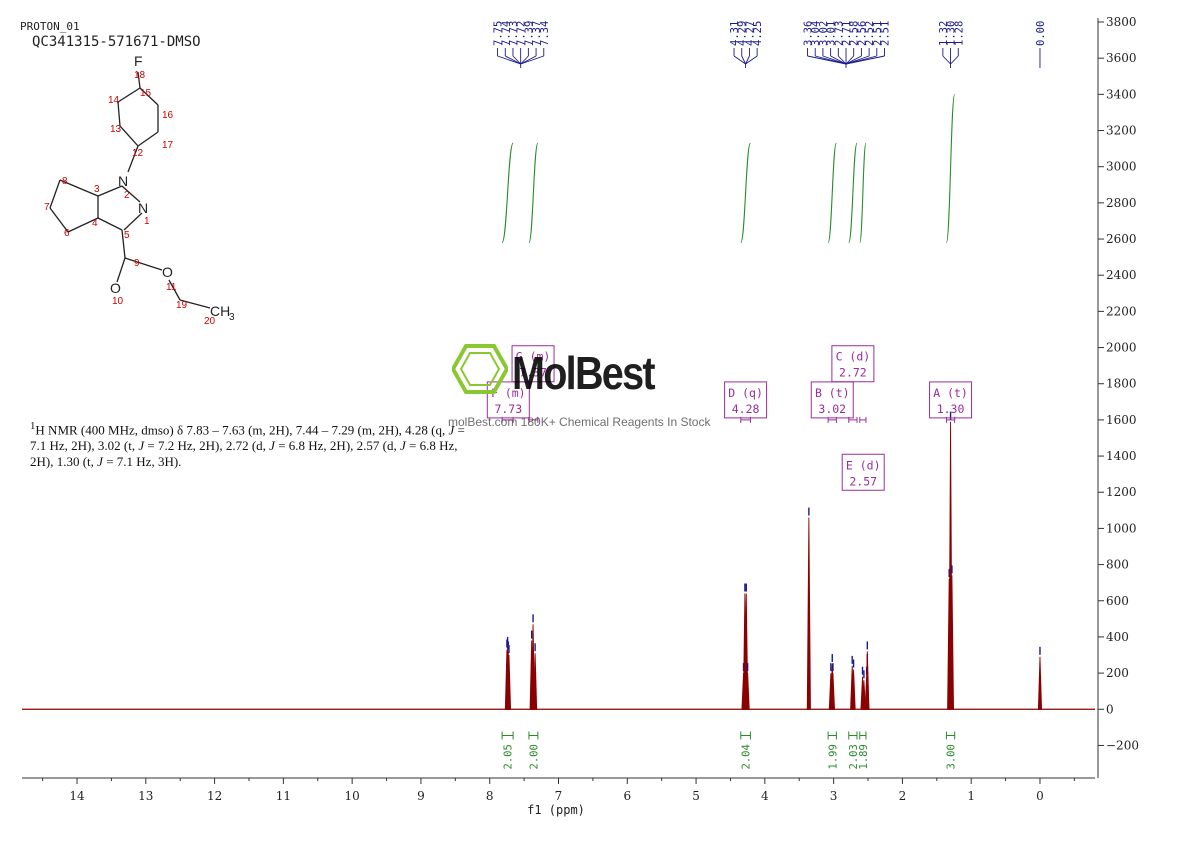  I want to click on mol-num-7: 7, so click(47, 207).